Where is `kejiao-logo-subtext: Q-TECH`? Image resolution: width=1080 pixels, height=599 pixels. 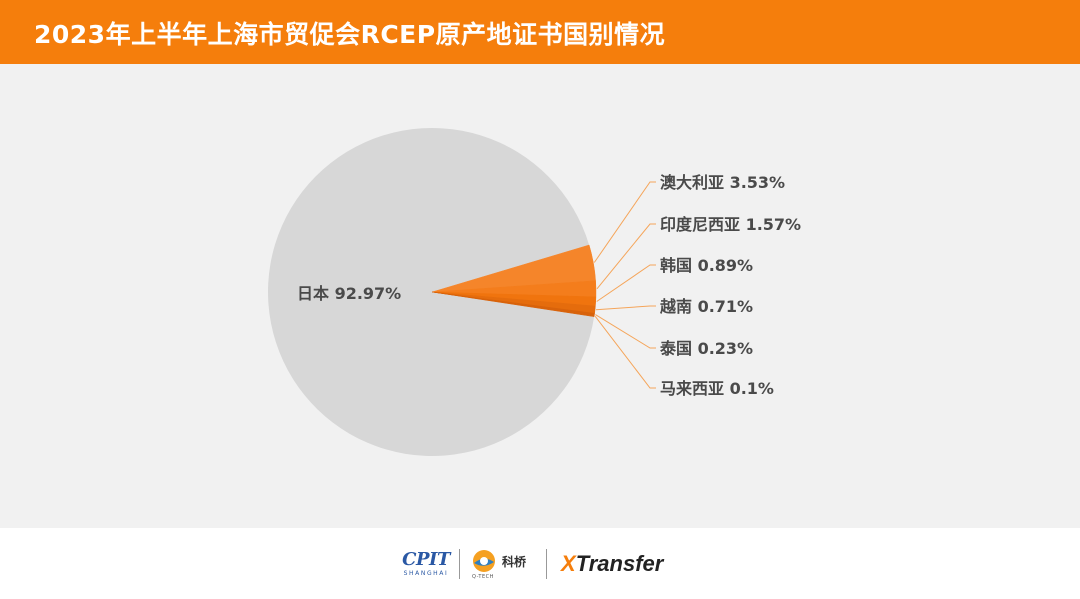
kejiao-logo-subtext: Q-TECH is located at coordinates (483, 577).